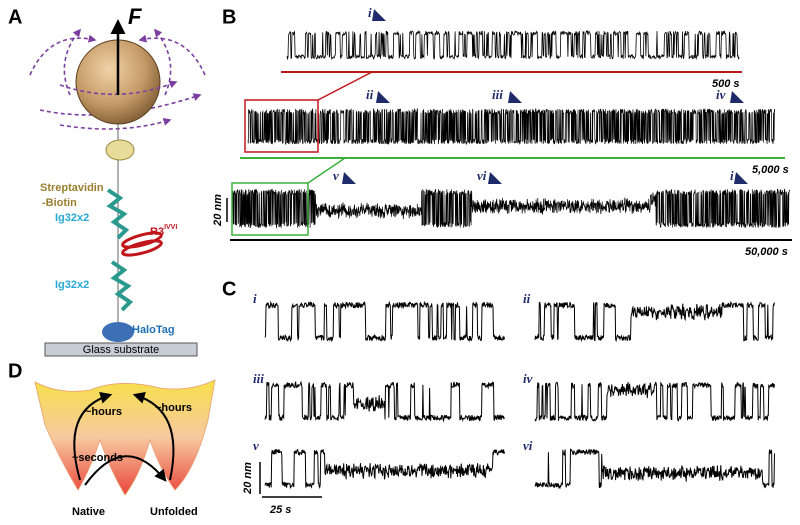 Image resolution: width=800 pixels, height=525 pixels. What do you see at coordinates (59, 203) in the screenshot?
I see `label: -Biotin` at bounding box center [59, 203].